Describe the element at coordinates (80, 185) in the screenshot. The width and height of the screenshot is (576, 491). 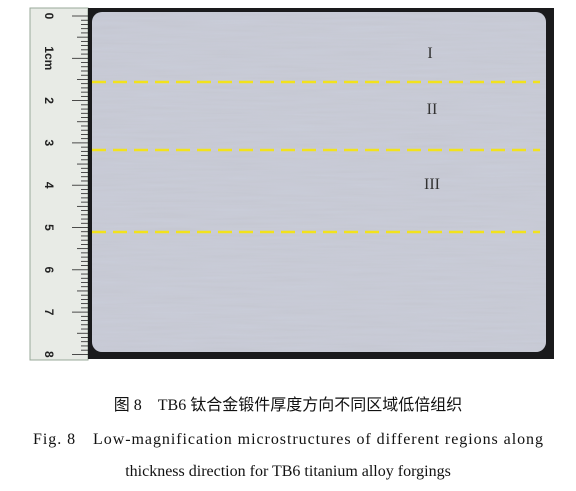
I see `ruler-ticks` at that location.